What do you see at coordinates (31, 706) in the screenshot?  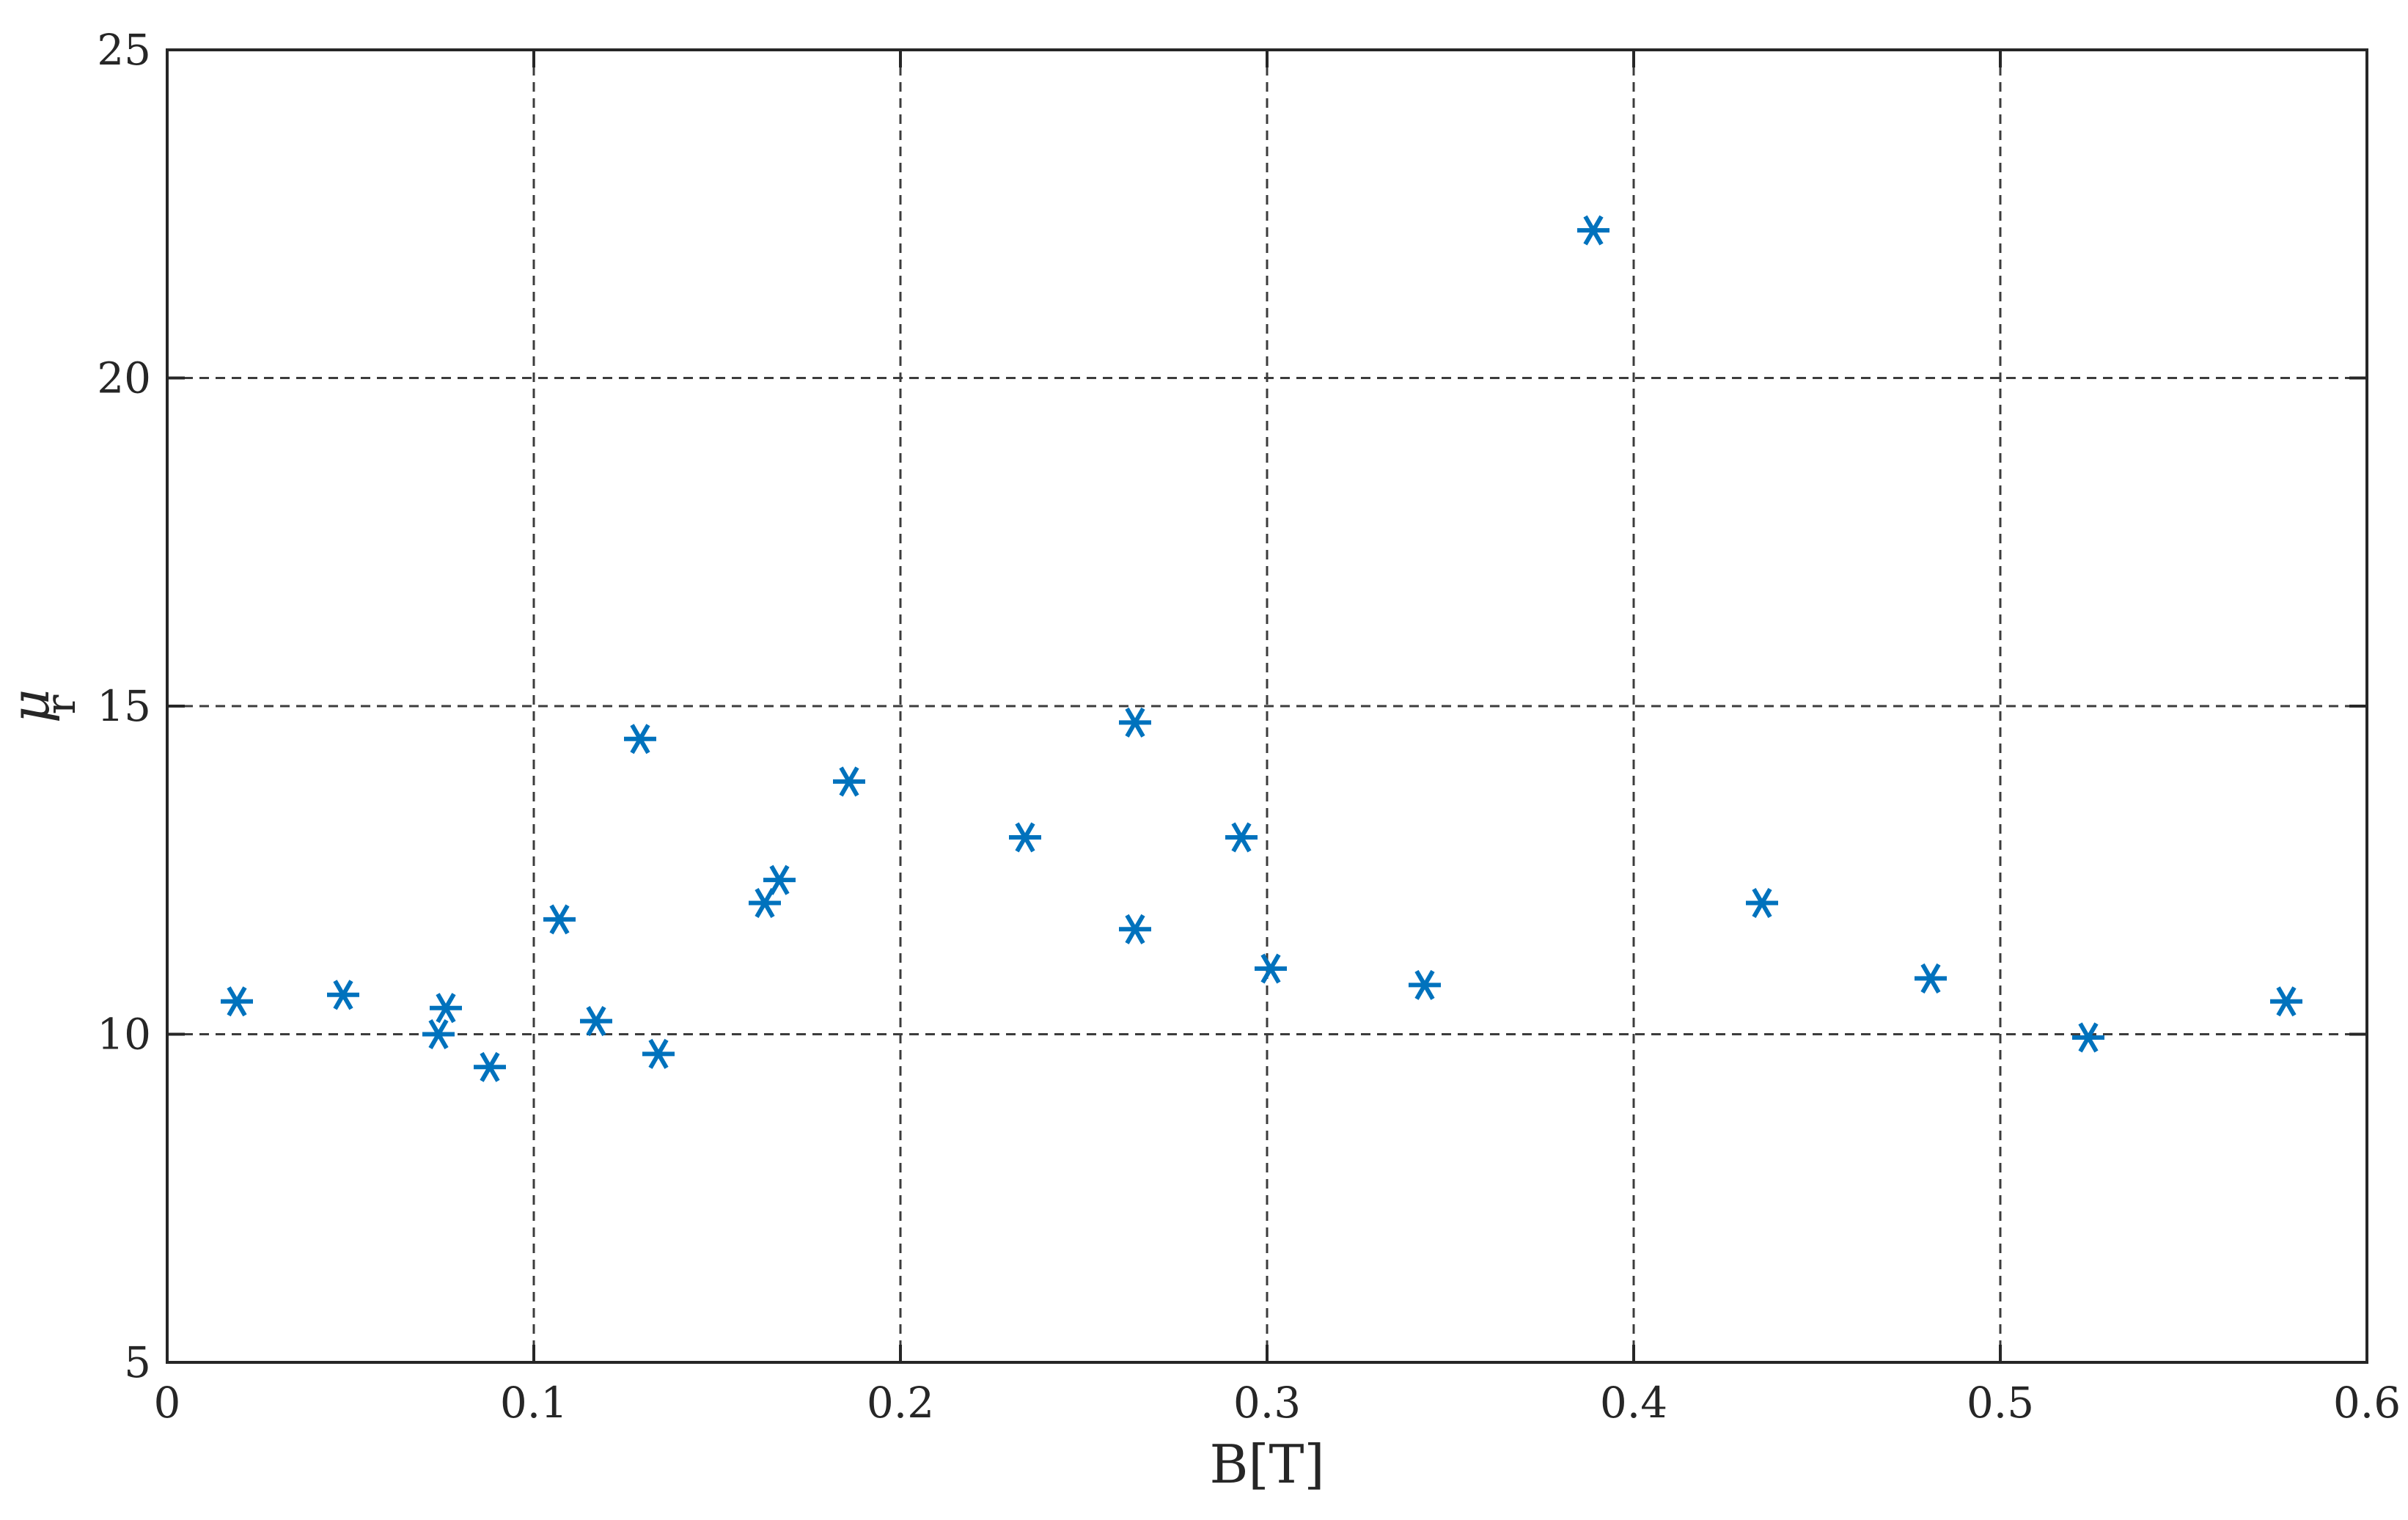 I see `y-axis-title-symbol: μ` at bounding box center [31, 706].